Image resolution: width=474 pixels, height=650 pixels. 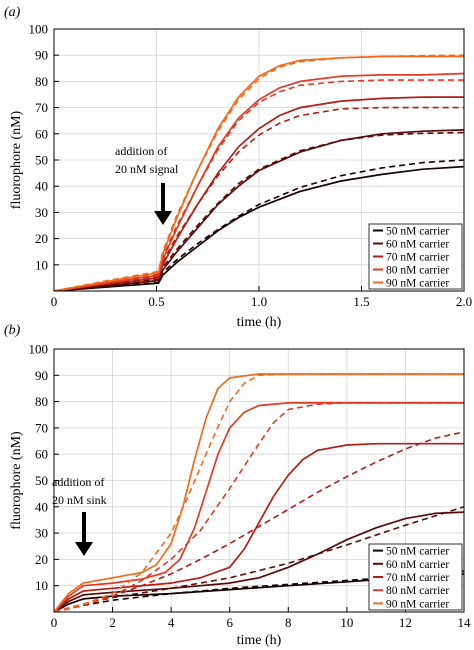 What do you see at coordinates (361, 301) in the screenshot?
I see `x-tick-label-3: 1.5` at bounding box center [361, 301].